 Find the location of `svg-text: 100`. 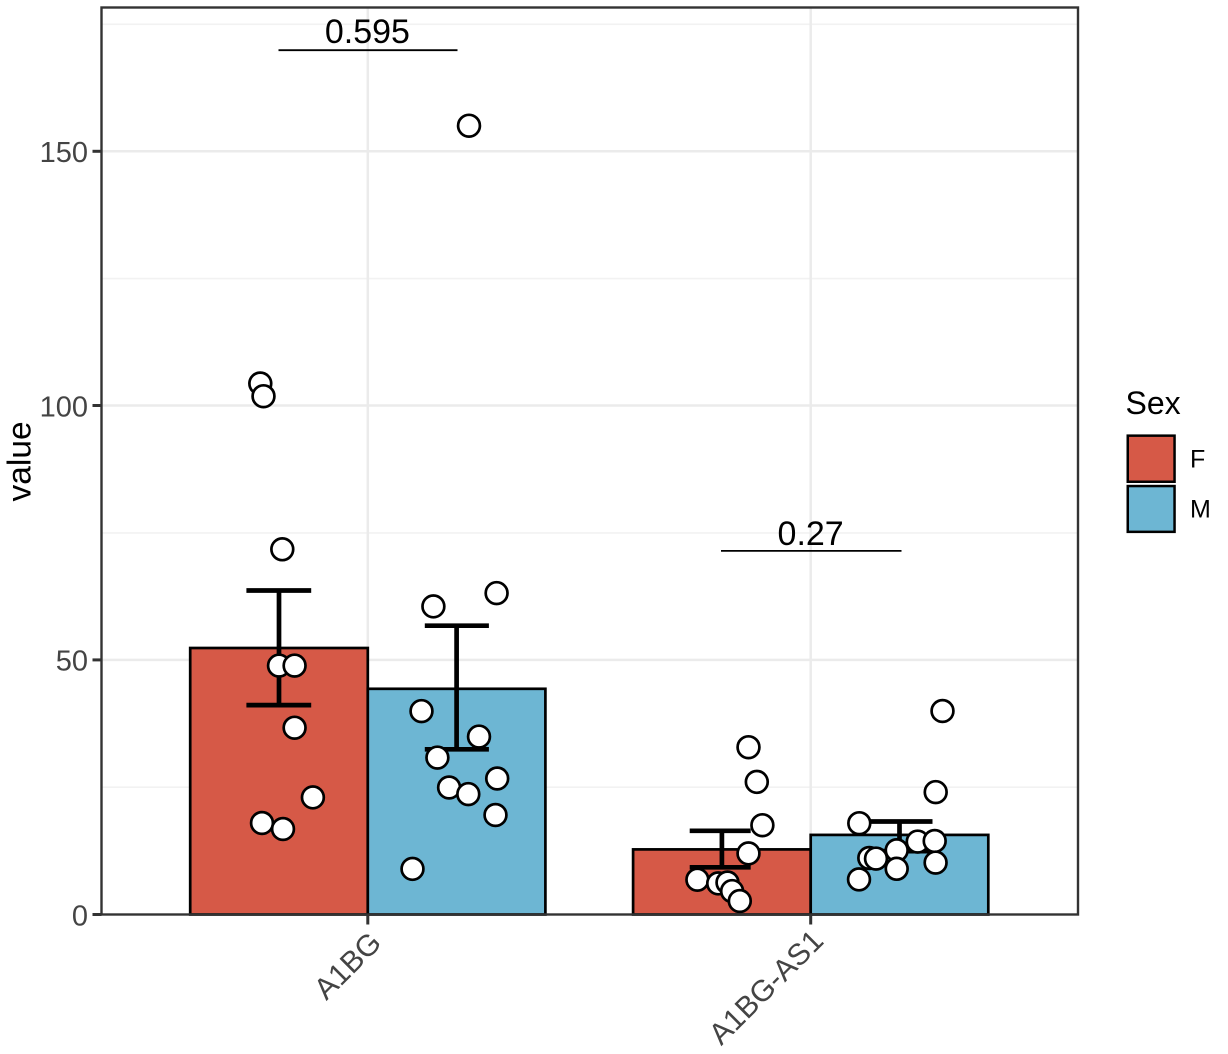

svg-text: 100 is located at coordinates (64, 407).